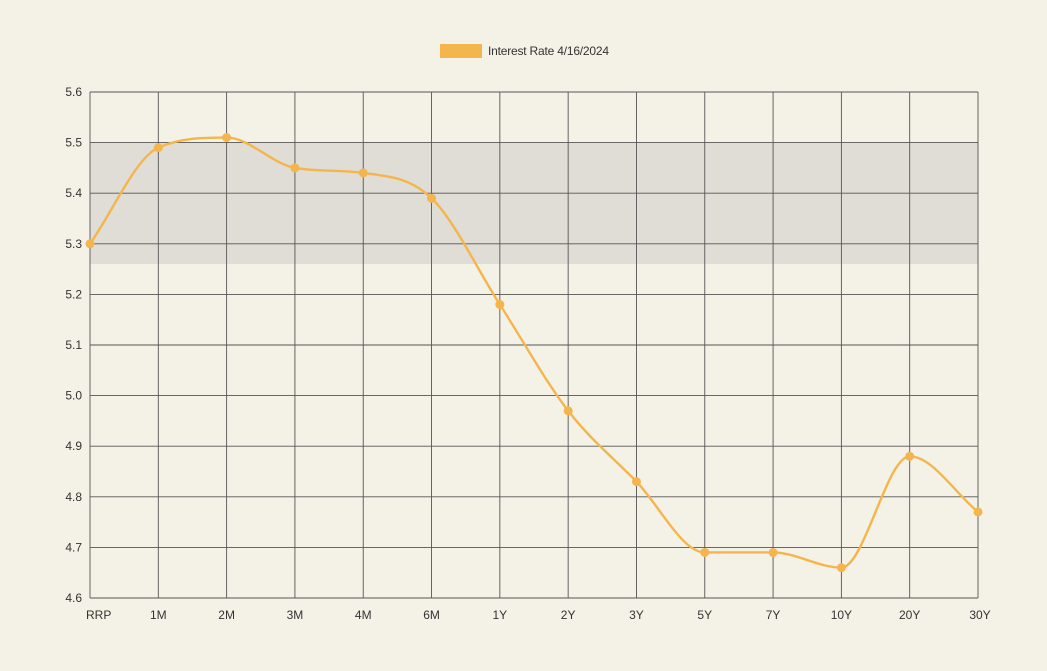 The width and height of the screenshot is (1047, 671). Describe the element at coordinates (73, 547) in the screenshot. I see `y-tick-label: 4.7` at that location.